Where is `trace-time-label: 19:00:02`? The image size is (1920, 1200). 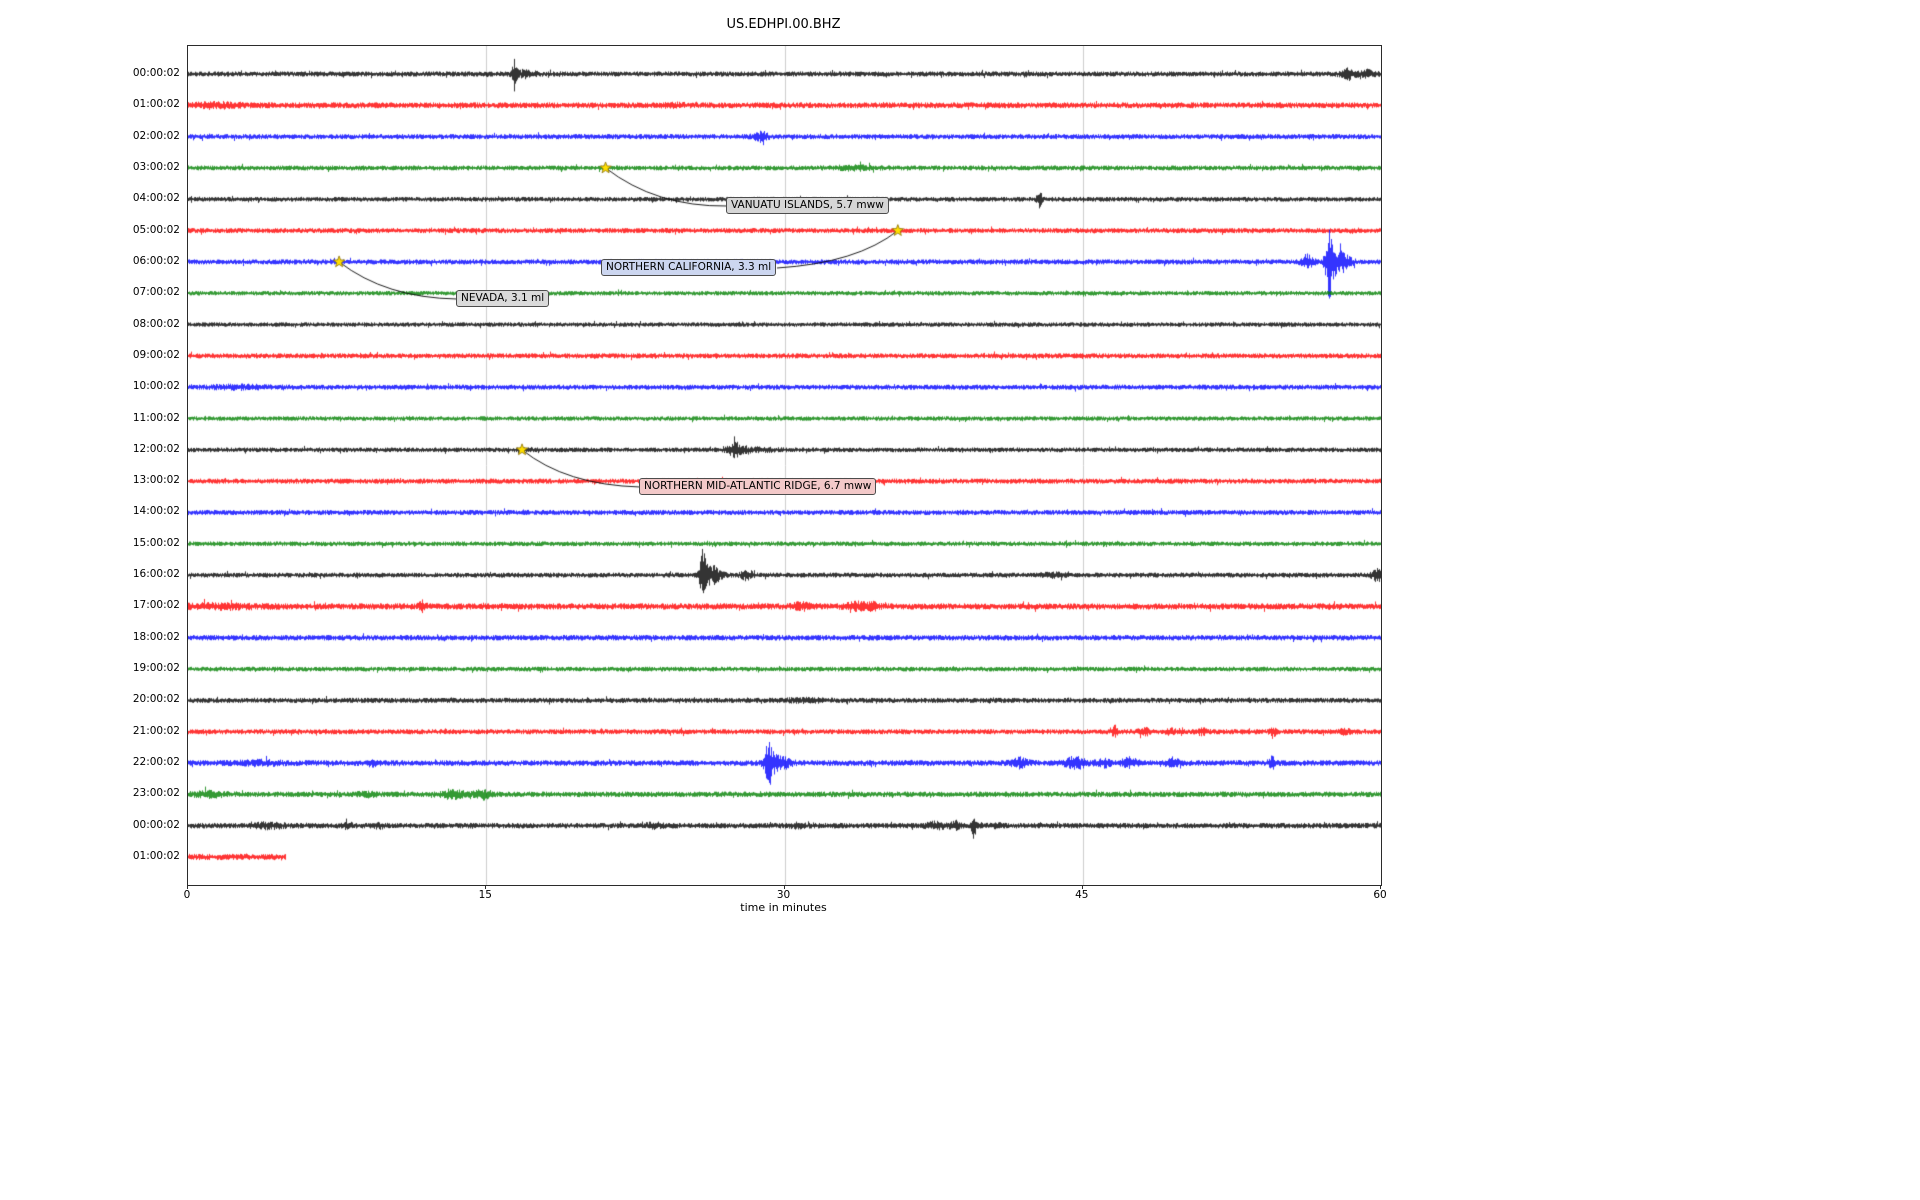 trace-time-label: 19:00:02 is located at coordinates (156, 668).